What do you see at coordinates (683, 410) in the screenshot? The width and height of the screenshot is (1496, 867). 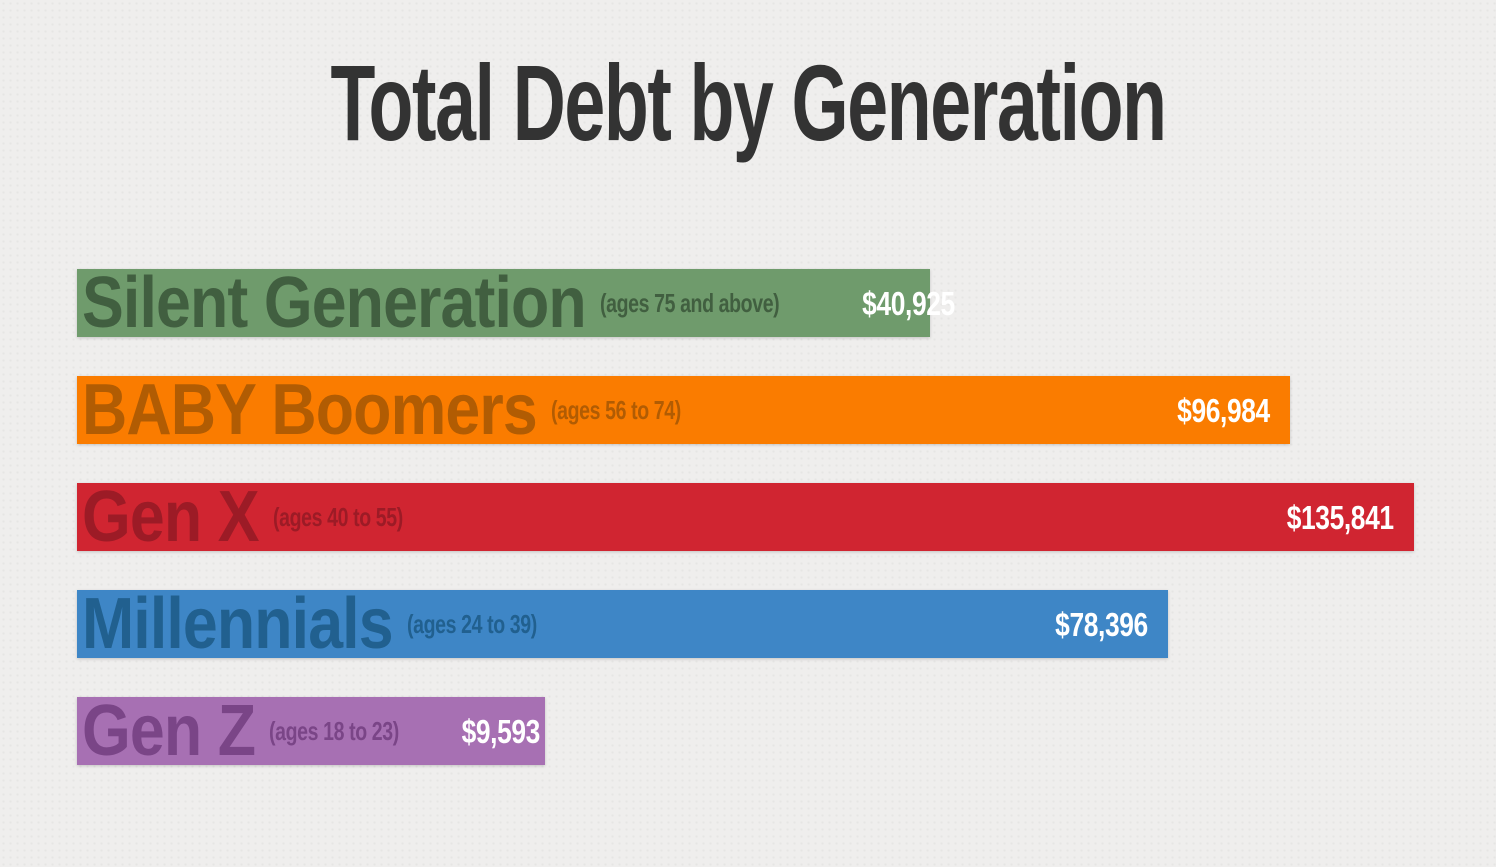 I see `bar-row-baby-boomers: BABY Boomers (ages 56 to 74) $96,984` at bounding box center [683, 410].